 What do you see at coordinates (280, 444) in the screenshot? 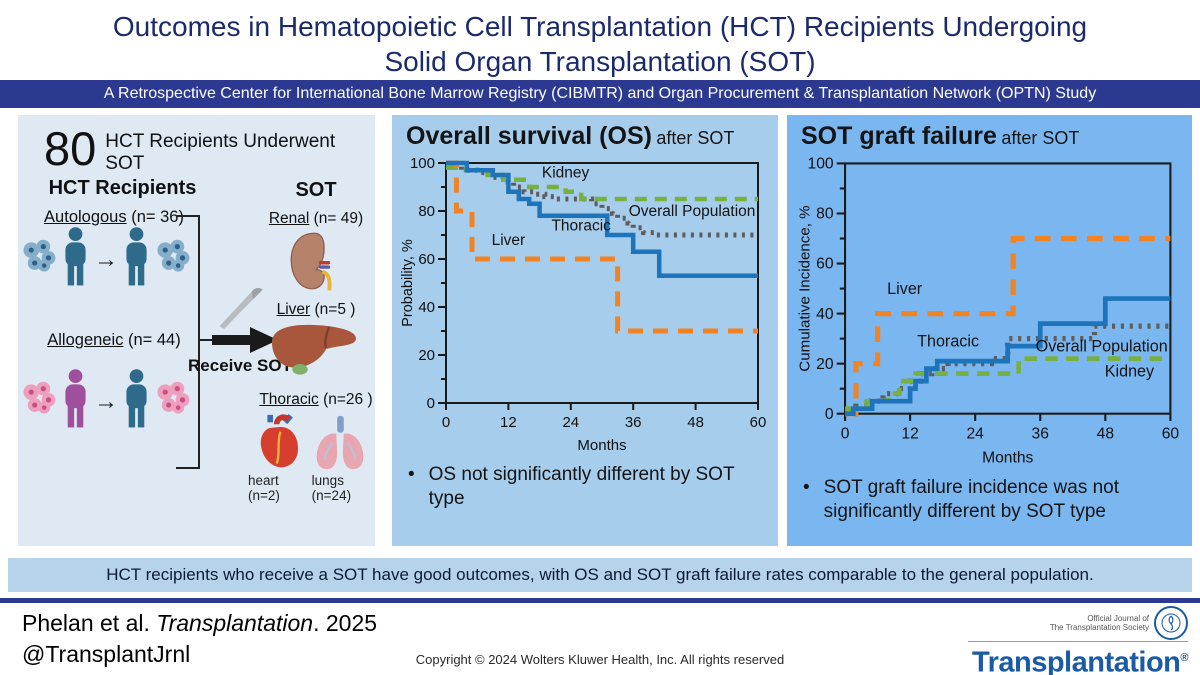
I see `heart-icon` at bounding box center [280, 444].